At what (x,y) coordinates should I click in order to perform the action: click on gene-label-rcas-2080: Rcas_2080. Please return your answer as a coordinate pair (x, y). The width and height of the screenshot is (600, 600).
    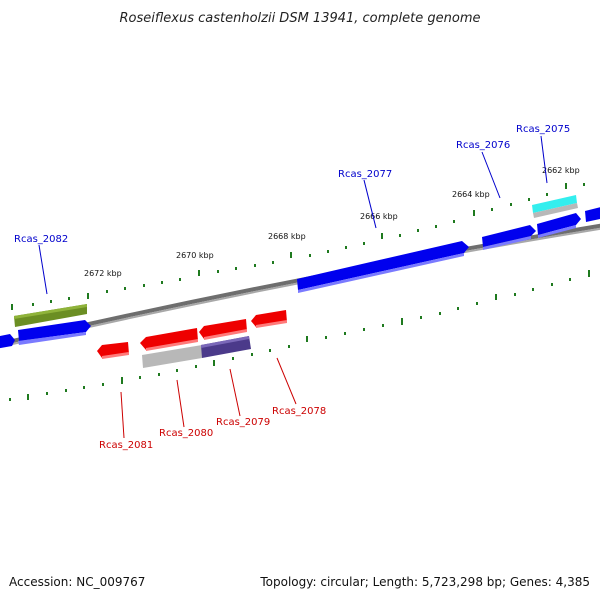
    Looking at the image, I should click on (186, 433).